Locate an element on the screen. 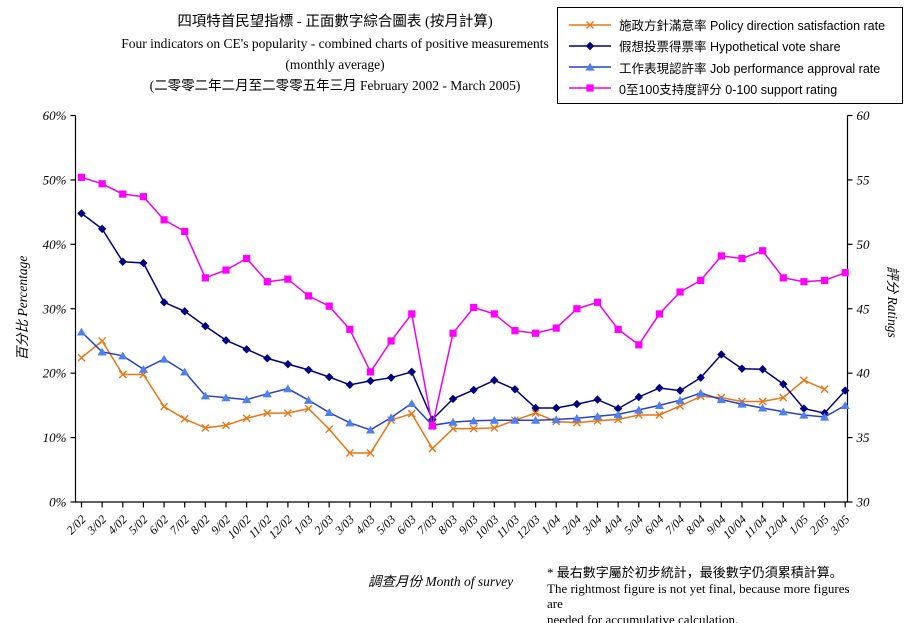 Image resolution: width=911 pixels, height=623 pixels. x-axis-tick-label: 4/03 is located at coordinates (365, 524).